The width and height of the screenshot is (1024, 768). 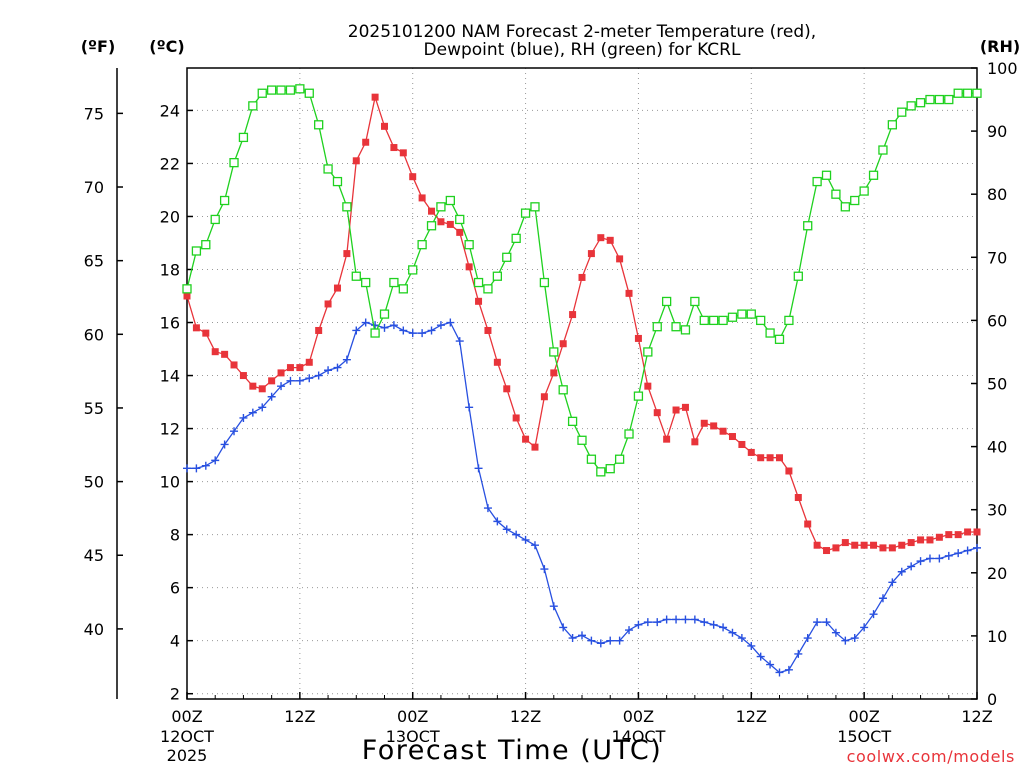 I want to click on c-tick-label: 12, so click(x=170, y=429).